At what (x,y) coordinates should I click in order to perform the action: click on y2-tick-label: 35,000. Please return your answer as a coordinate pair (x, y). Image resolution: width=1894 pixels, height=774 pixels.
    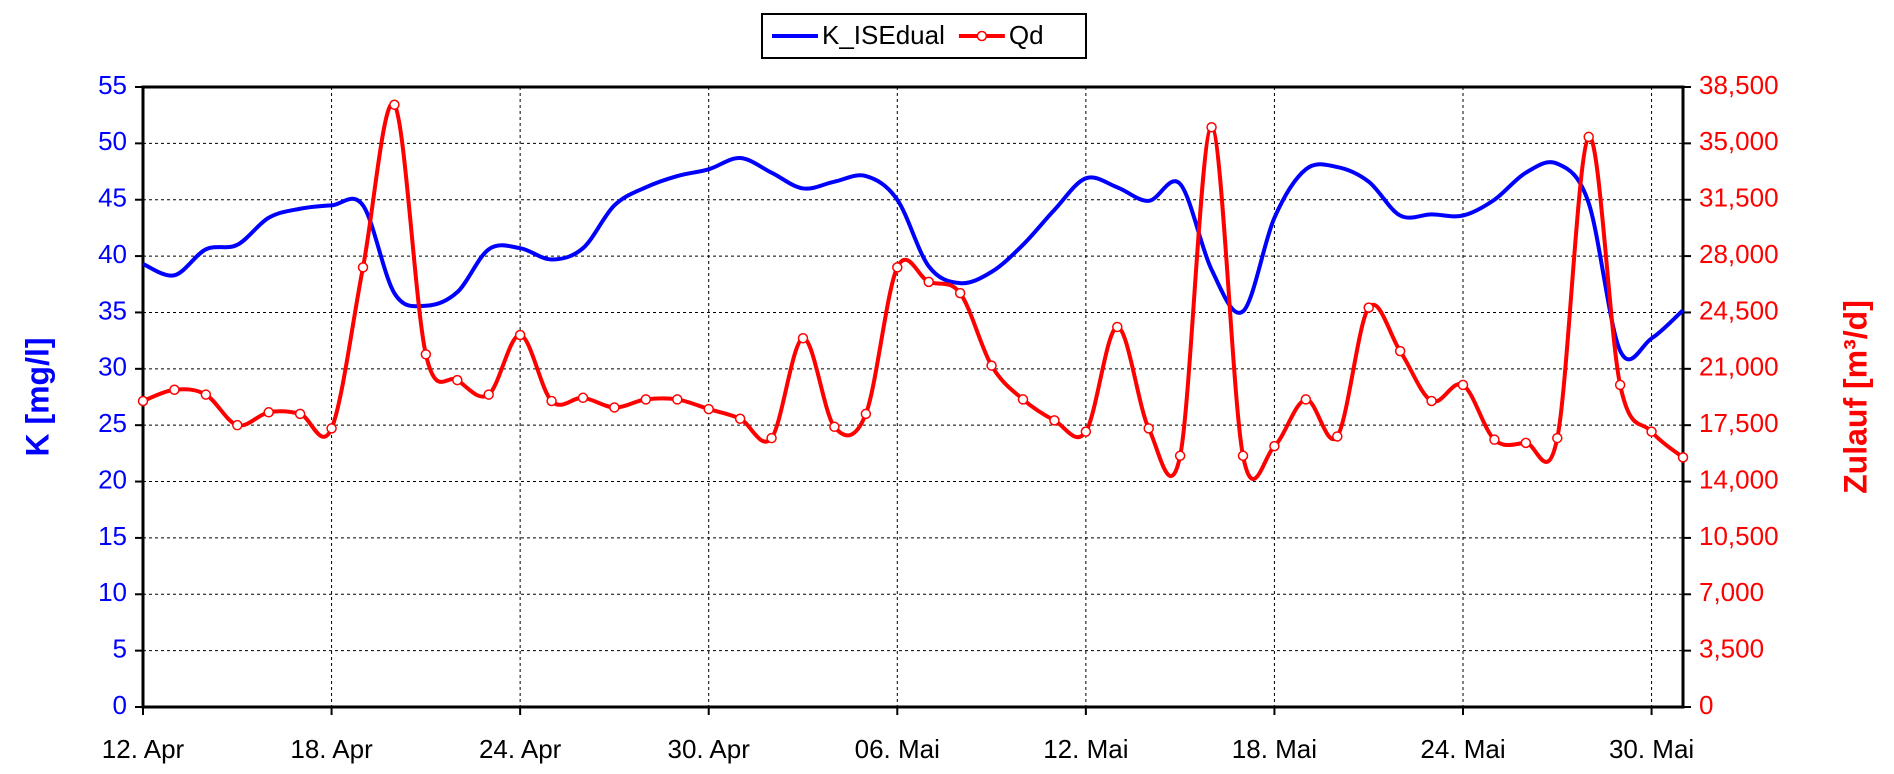
    Looking at the image, I should click on (1739, 141).